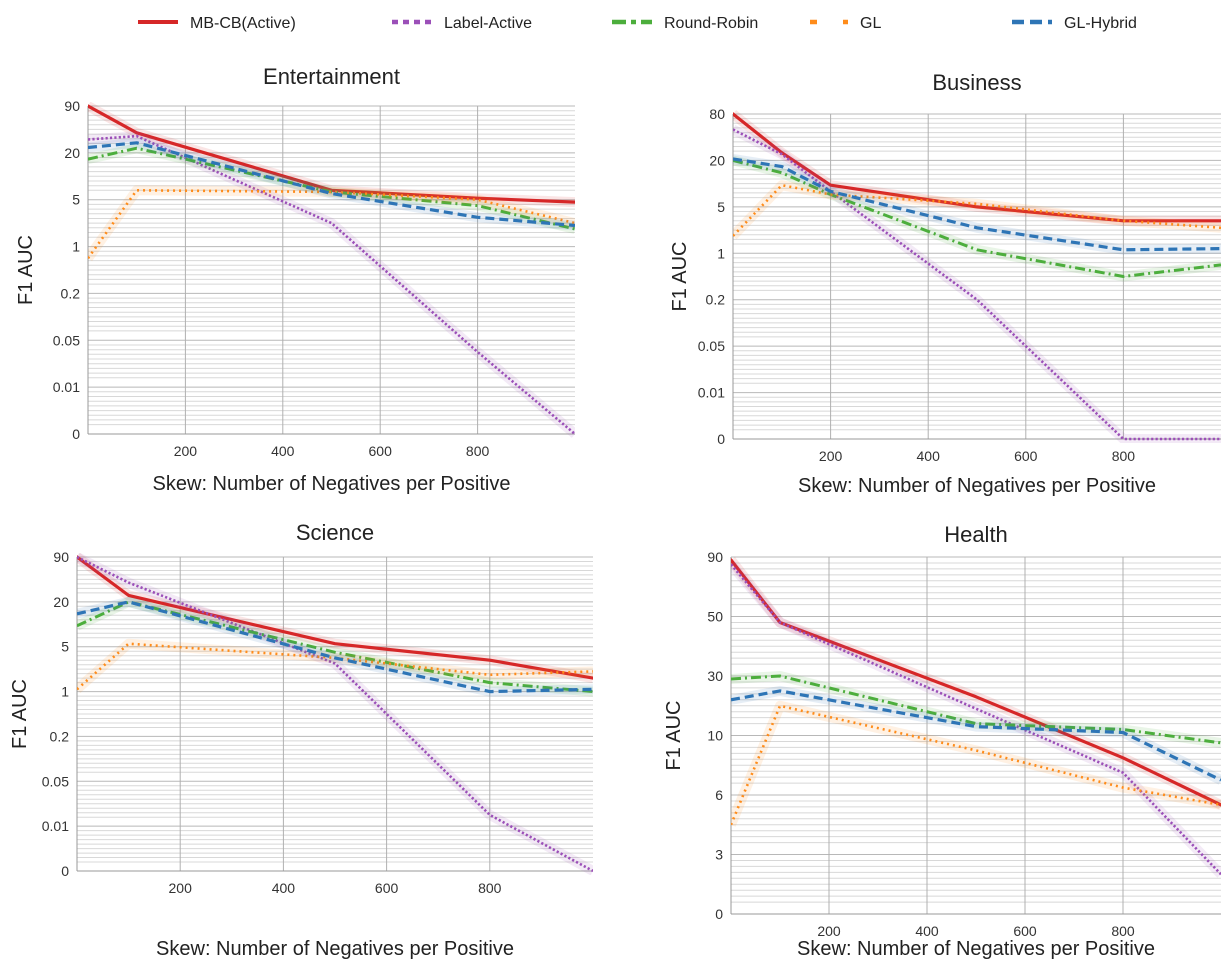 Image resolution: width=1221 pixels, height=960 pixels. I want to click on legend-label: GL-Hybrid, so click(1100, 23).